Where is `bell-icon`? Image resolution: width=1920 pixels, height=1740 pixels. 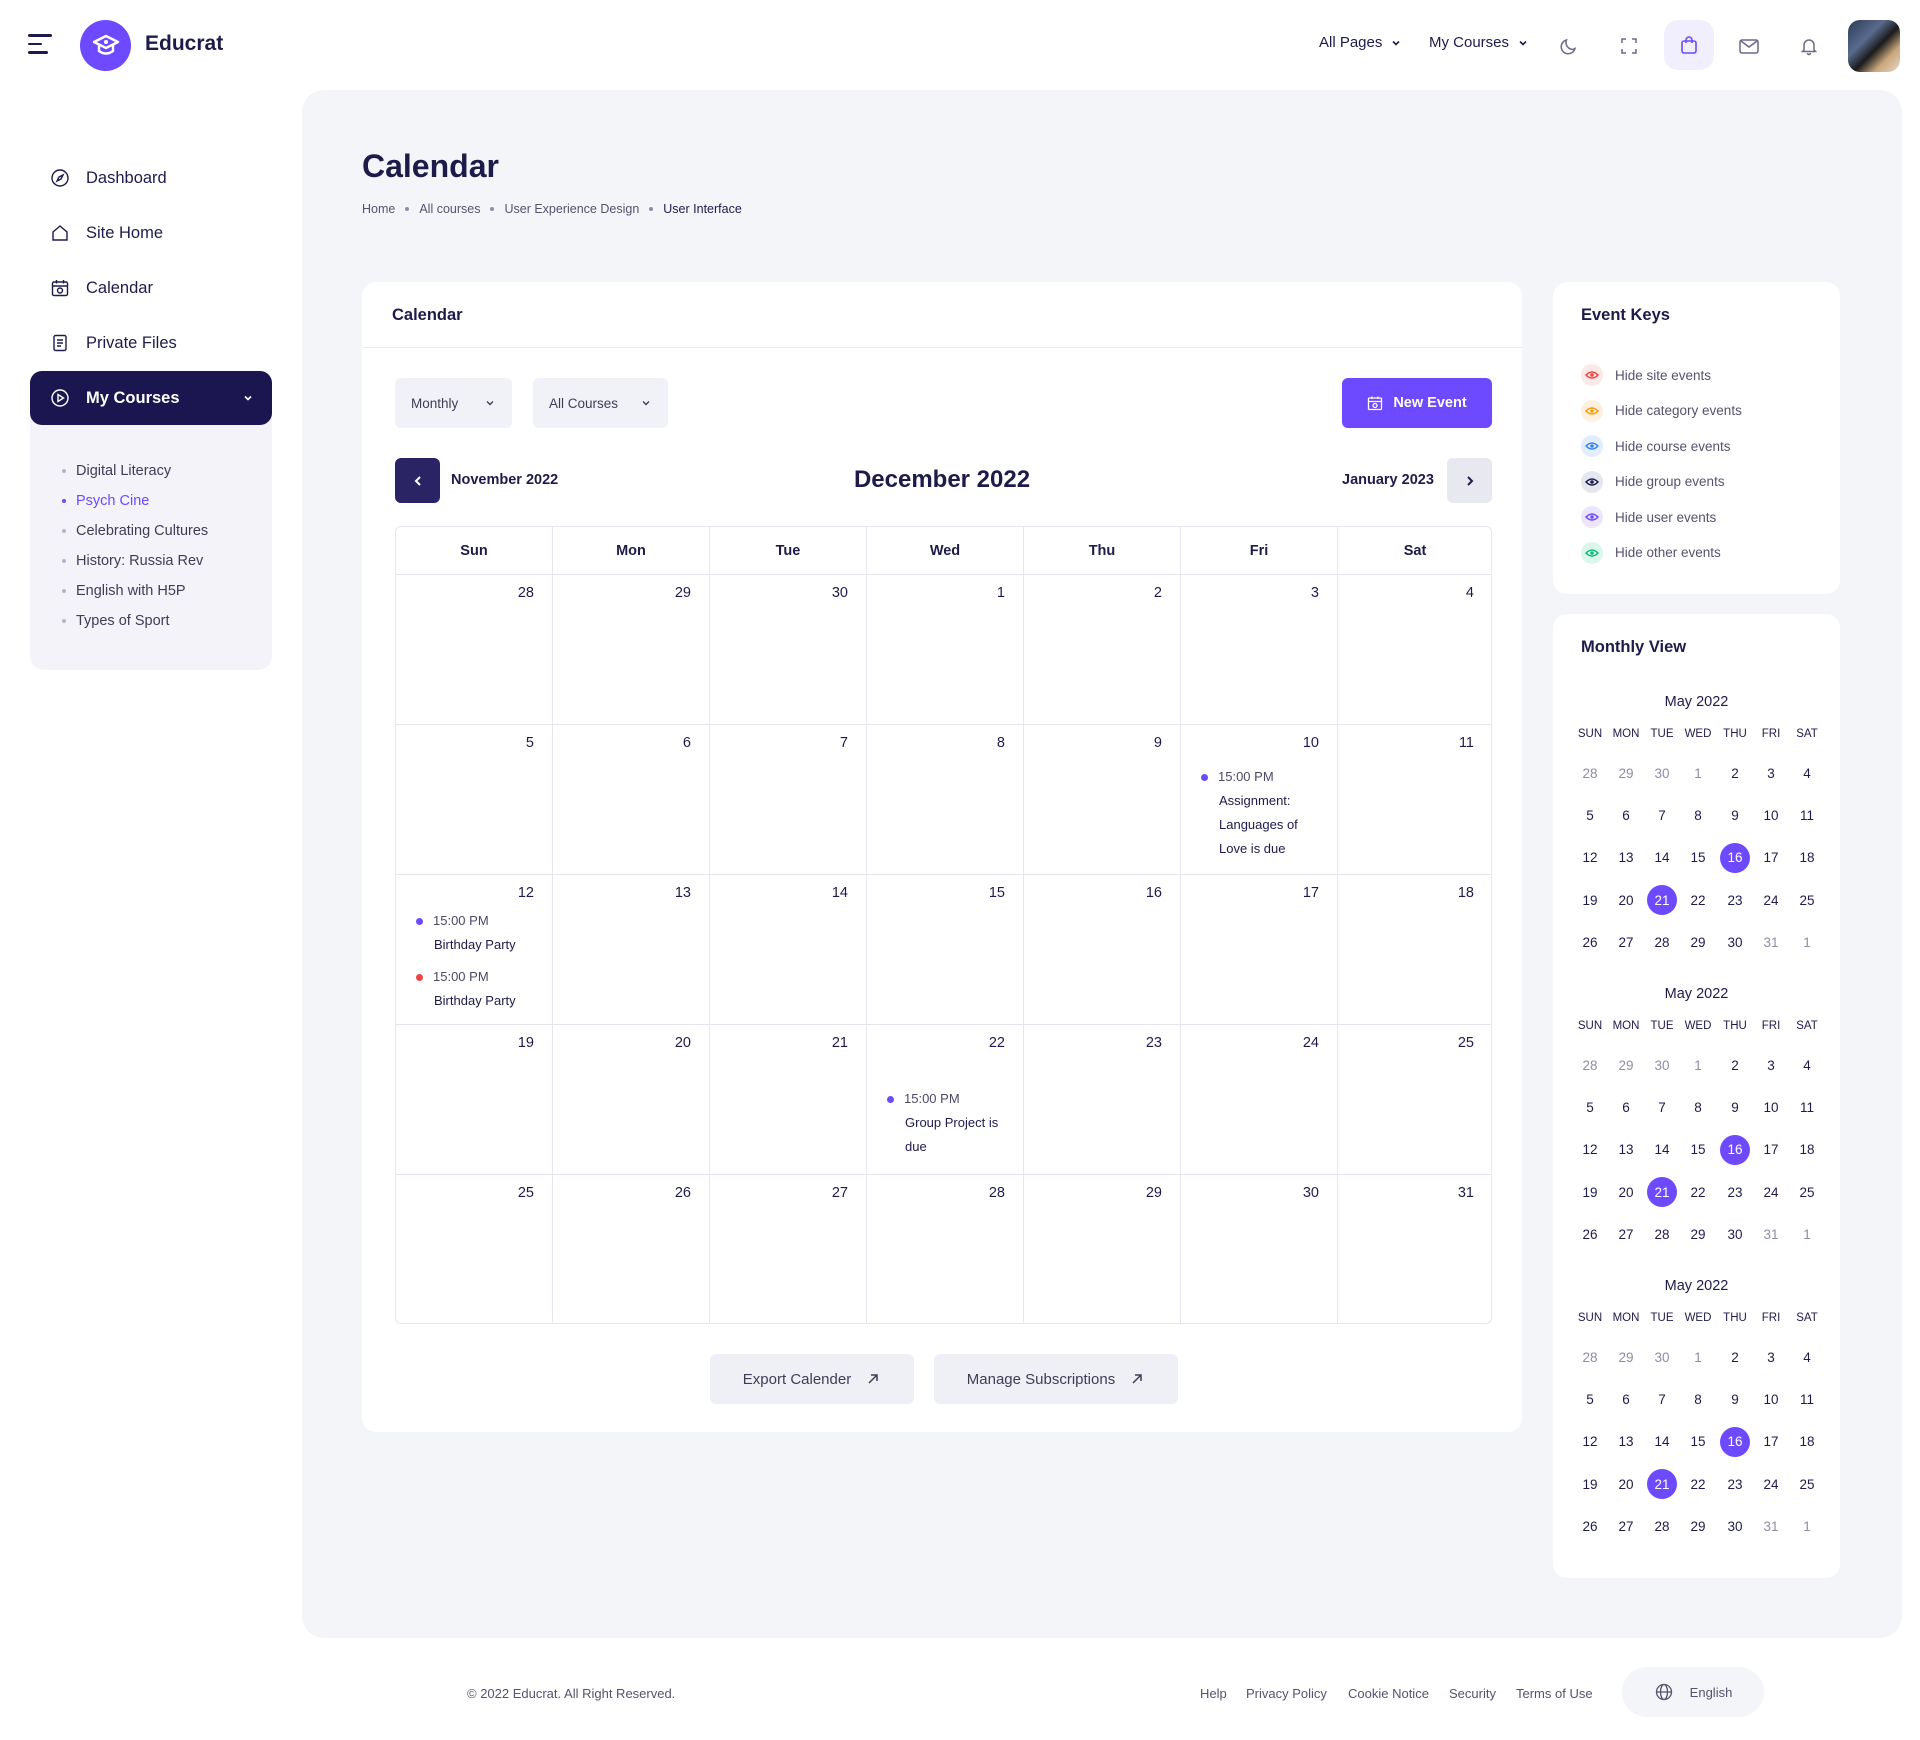 bell-icon is located at coordinates (1809, 46).